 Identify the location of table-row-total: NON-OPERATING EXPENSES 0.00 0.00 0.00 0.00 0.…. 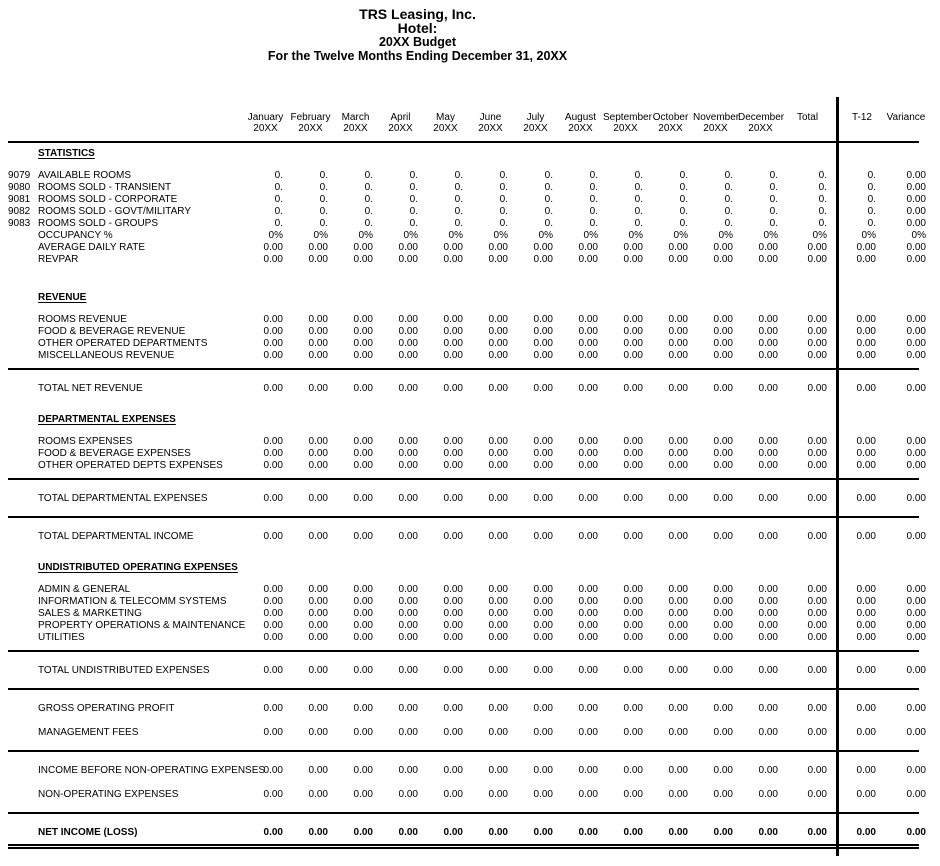
(463, 794).